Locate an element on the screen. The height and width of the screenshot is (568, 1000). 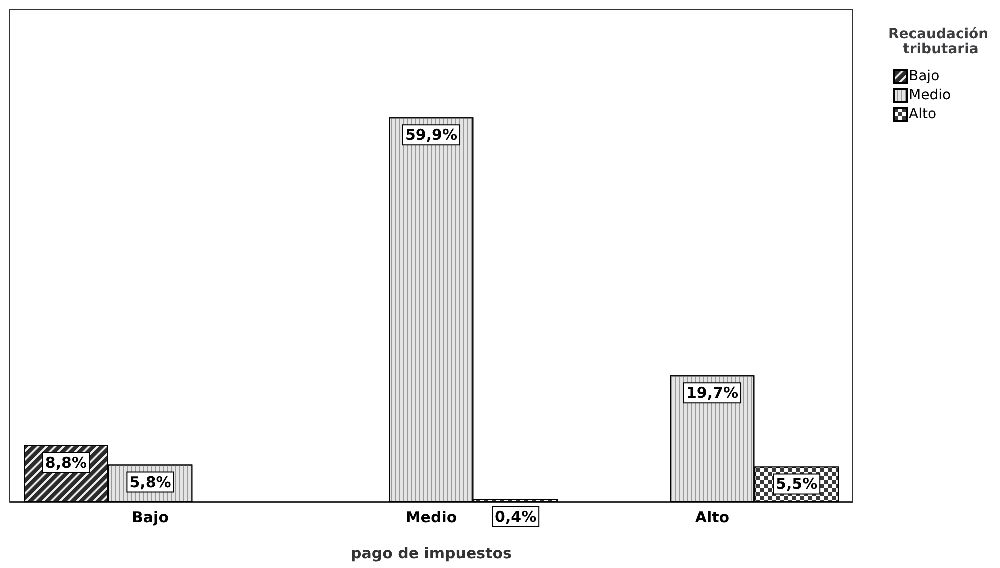
data-label: 0,4% is located at coordinates (515, 517).